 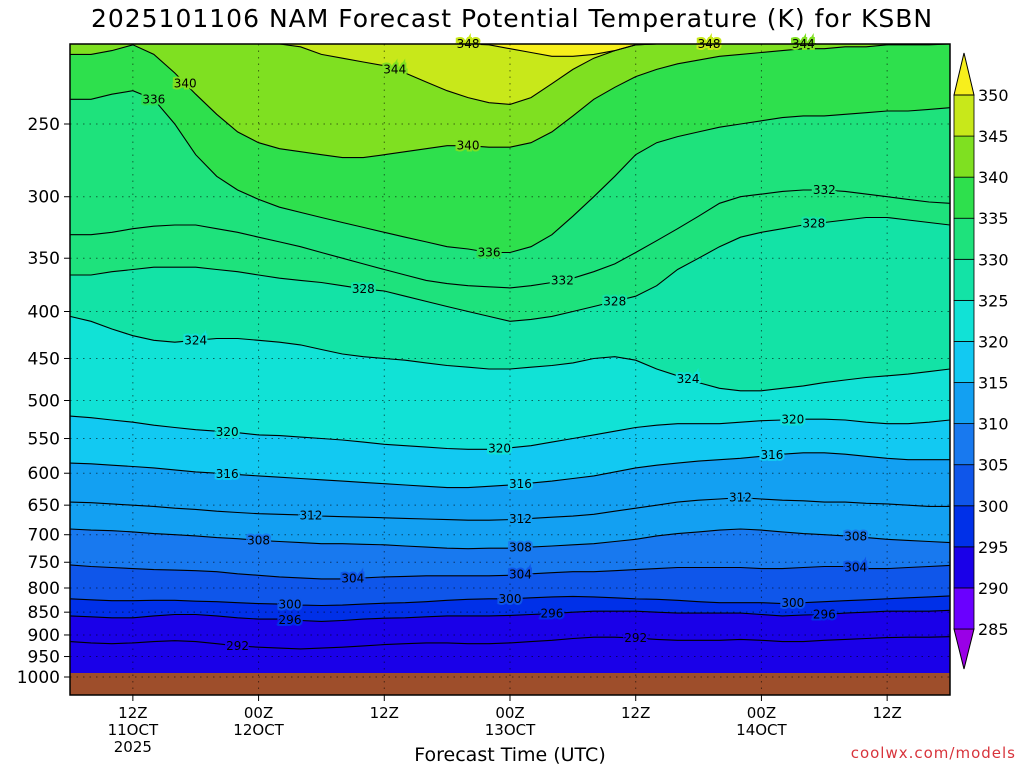 What do you see at coordinates (635, 713) in the screenshot?
I see `x-tick-label-51-0: 12Z` at bounding box center [635, 713].